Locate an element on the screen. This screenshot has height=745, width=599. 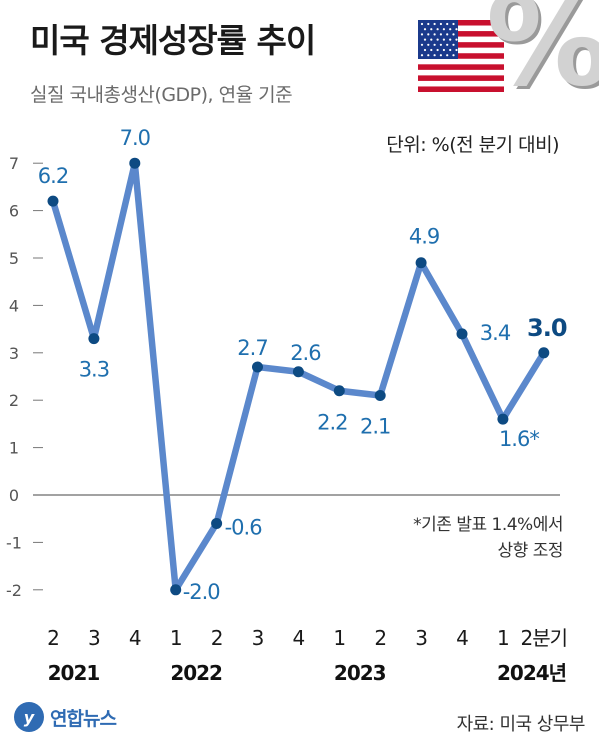
unit-label: 단위: %(전 분기 대비) is located at coordinates (472, 145).